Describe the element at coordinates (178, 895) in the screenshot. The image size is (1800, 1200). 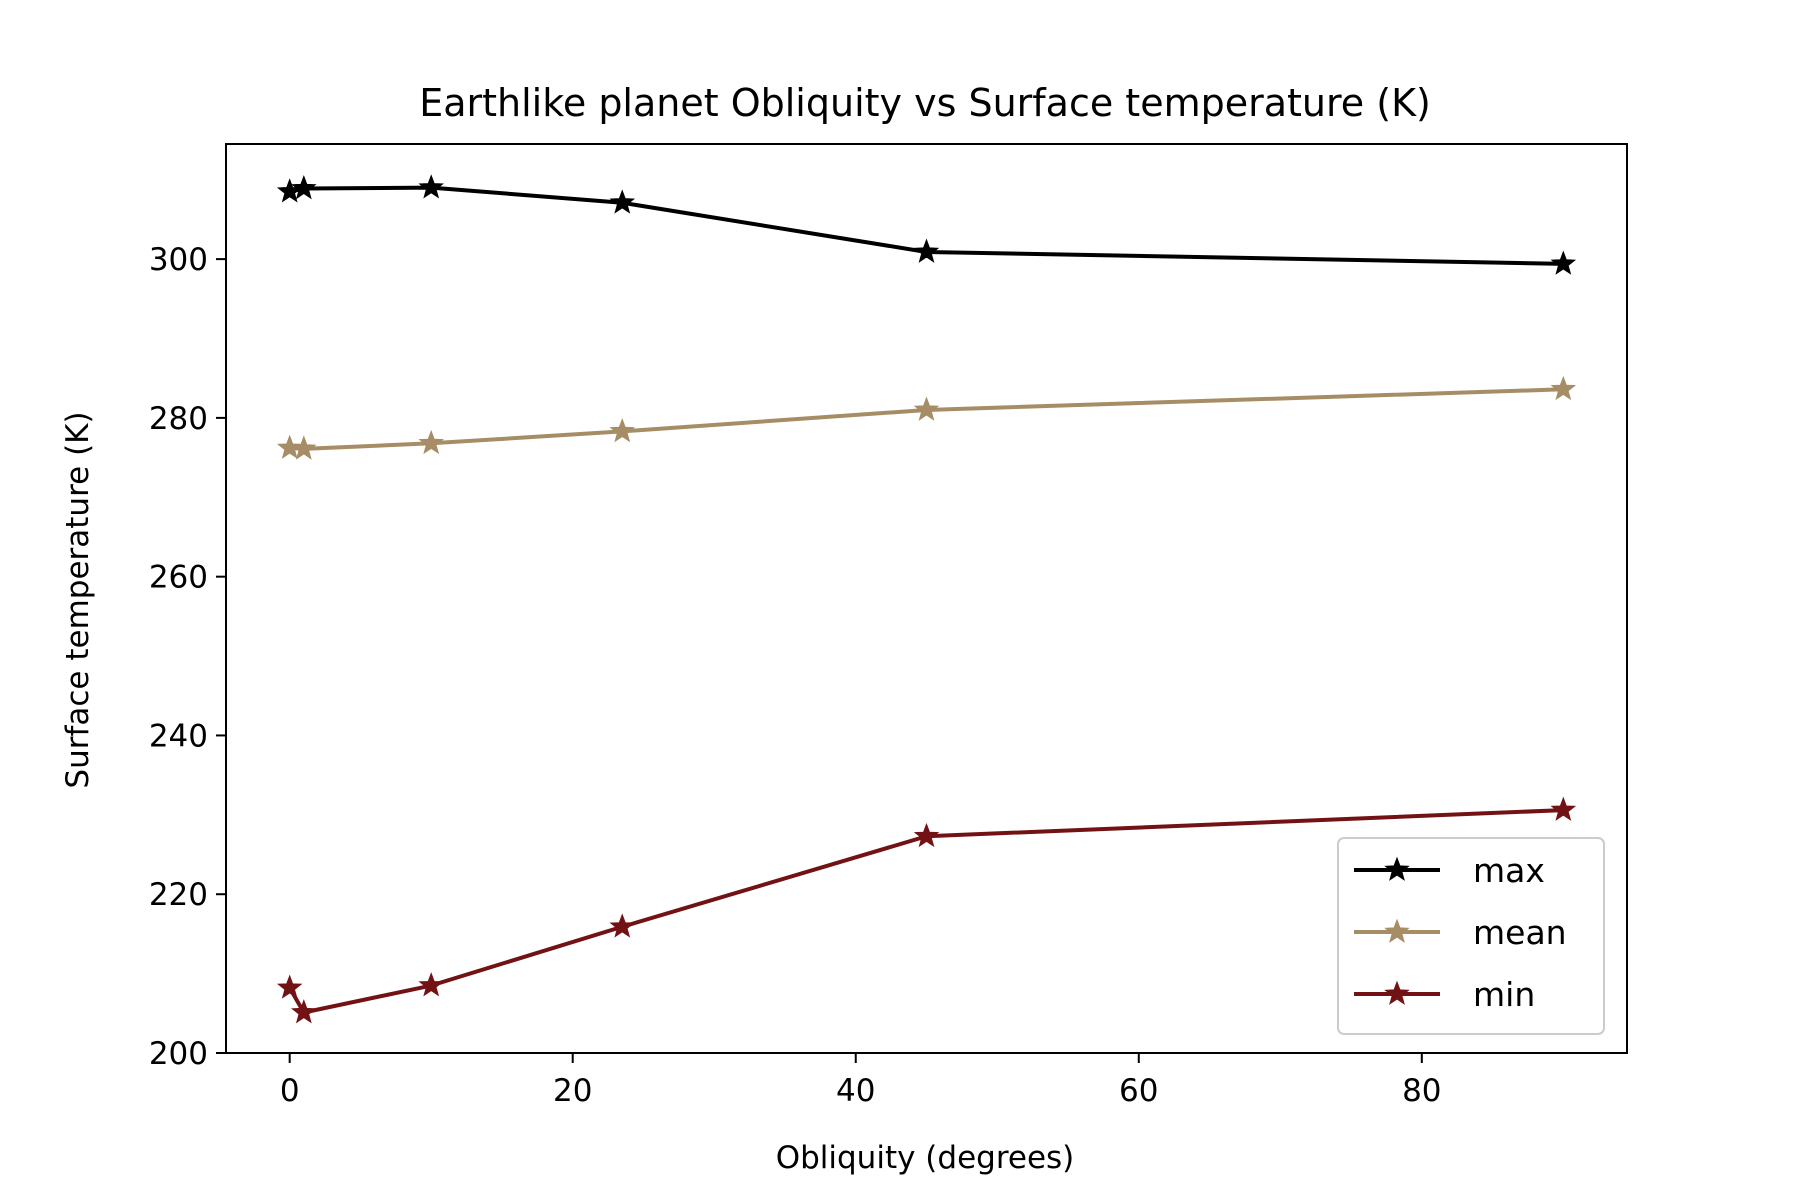
I see `y-tick-label: 220` at that location.